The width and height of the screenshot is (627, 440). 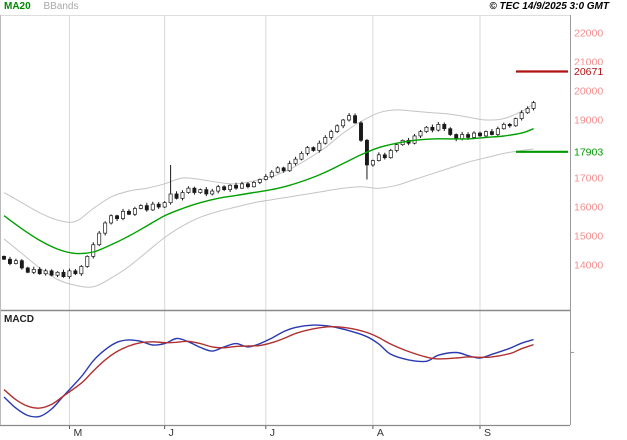 I want to click on y-tick-label: 19000, so click(x=588, y=121).